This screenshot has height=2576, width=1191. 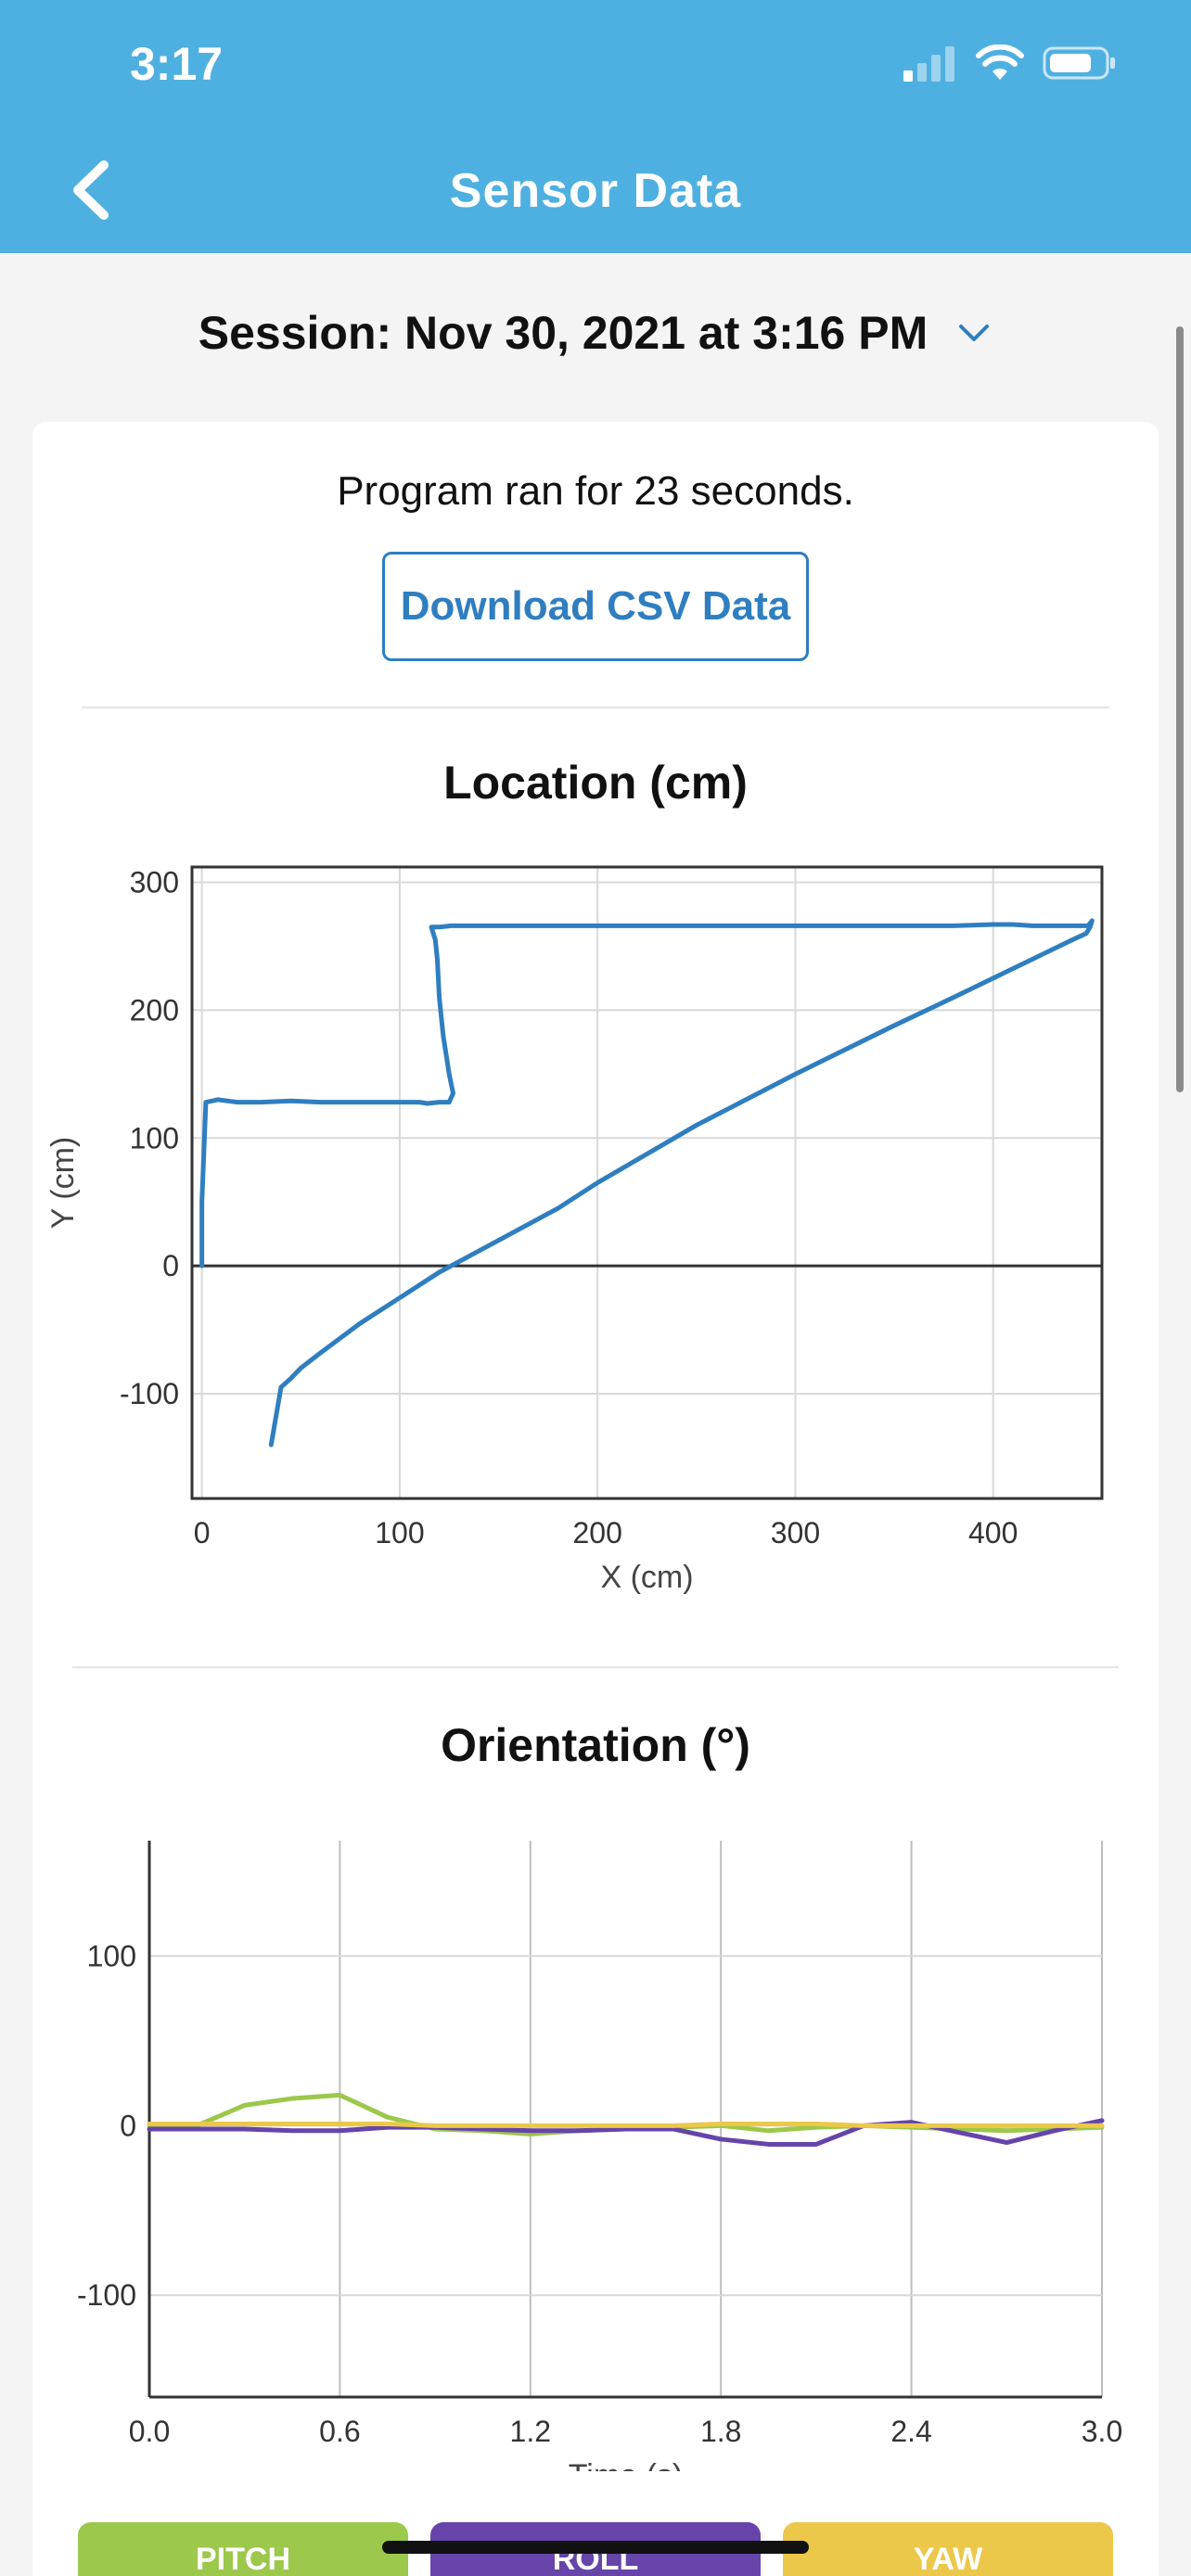 What do you see at coordinates (1180, 709) in the screenshot?
I see `scrollbar` at bounding box center [1180, 709].